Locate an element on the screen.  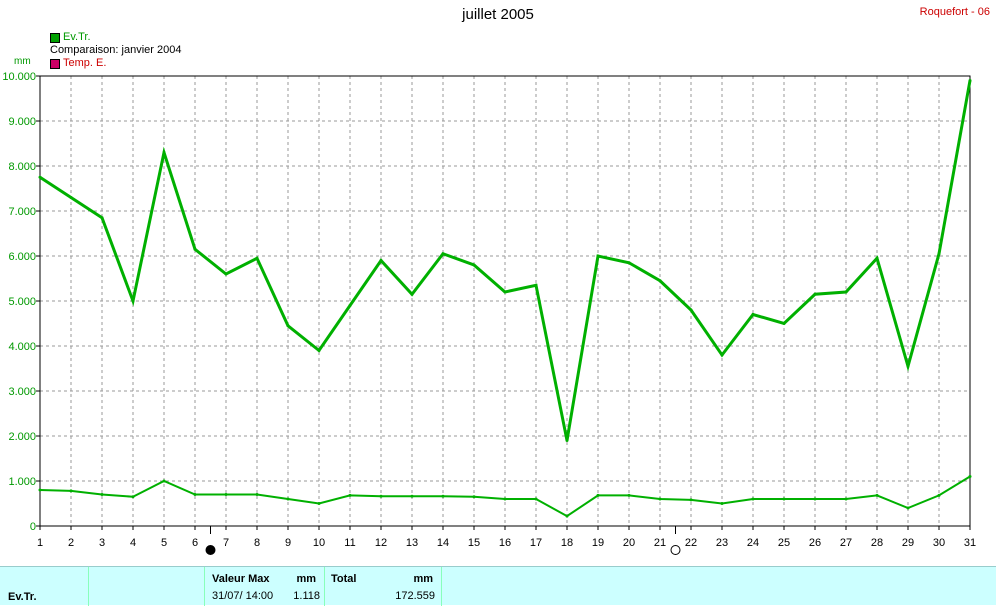
y-tick-label: 1.000 is located at coordinates (22, 482).